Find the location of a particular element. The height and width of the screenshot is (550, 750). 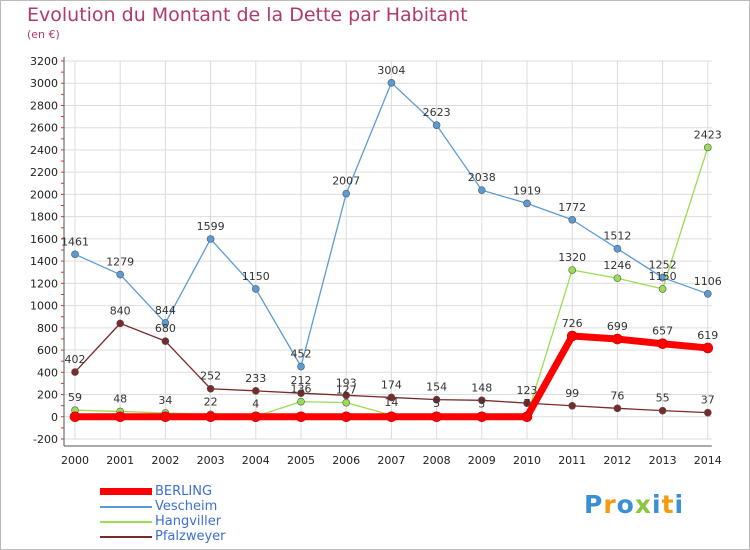

data-label-pfalzweyer: 402 is located at coordinates (75, 359).